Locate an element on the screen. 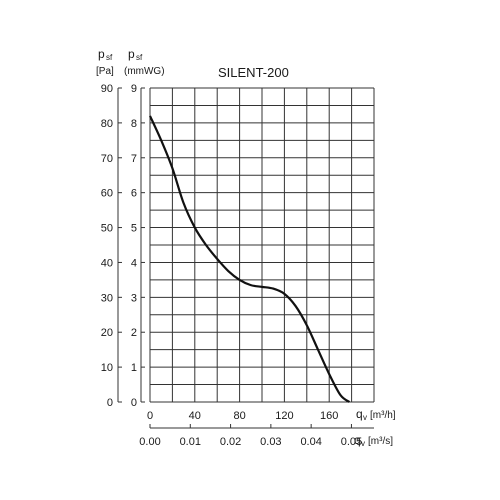 The width and height of the screenshot is (500, 500). y-tick-label-pa: 10 is located at coordinates (107, 368).